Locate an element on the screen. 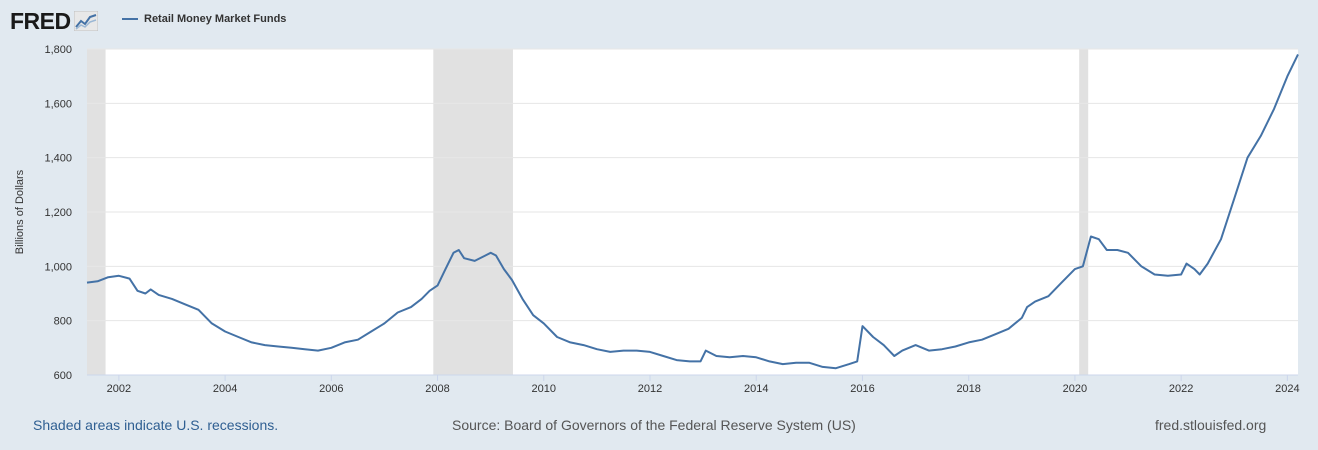 The height and width of the screenshot is (450, 1318). x-tick-label: 2002 is located at coordinates (119, 389).